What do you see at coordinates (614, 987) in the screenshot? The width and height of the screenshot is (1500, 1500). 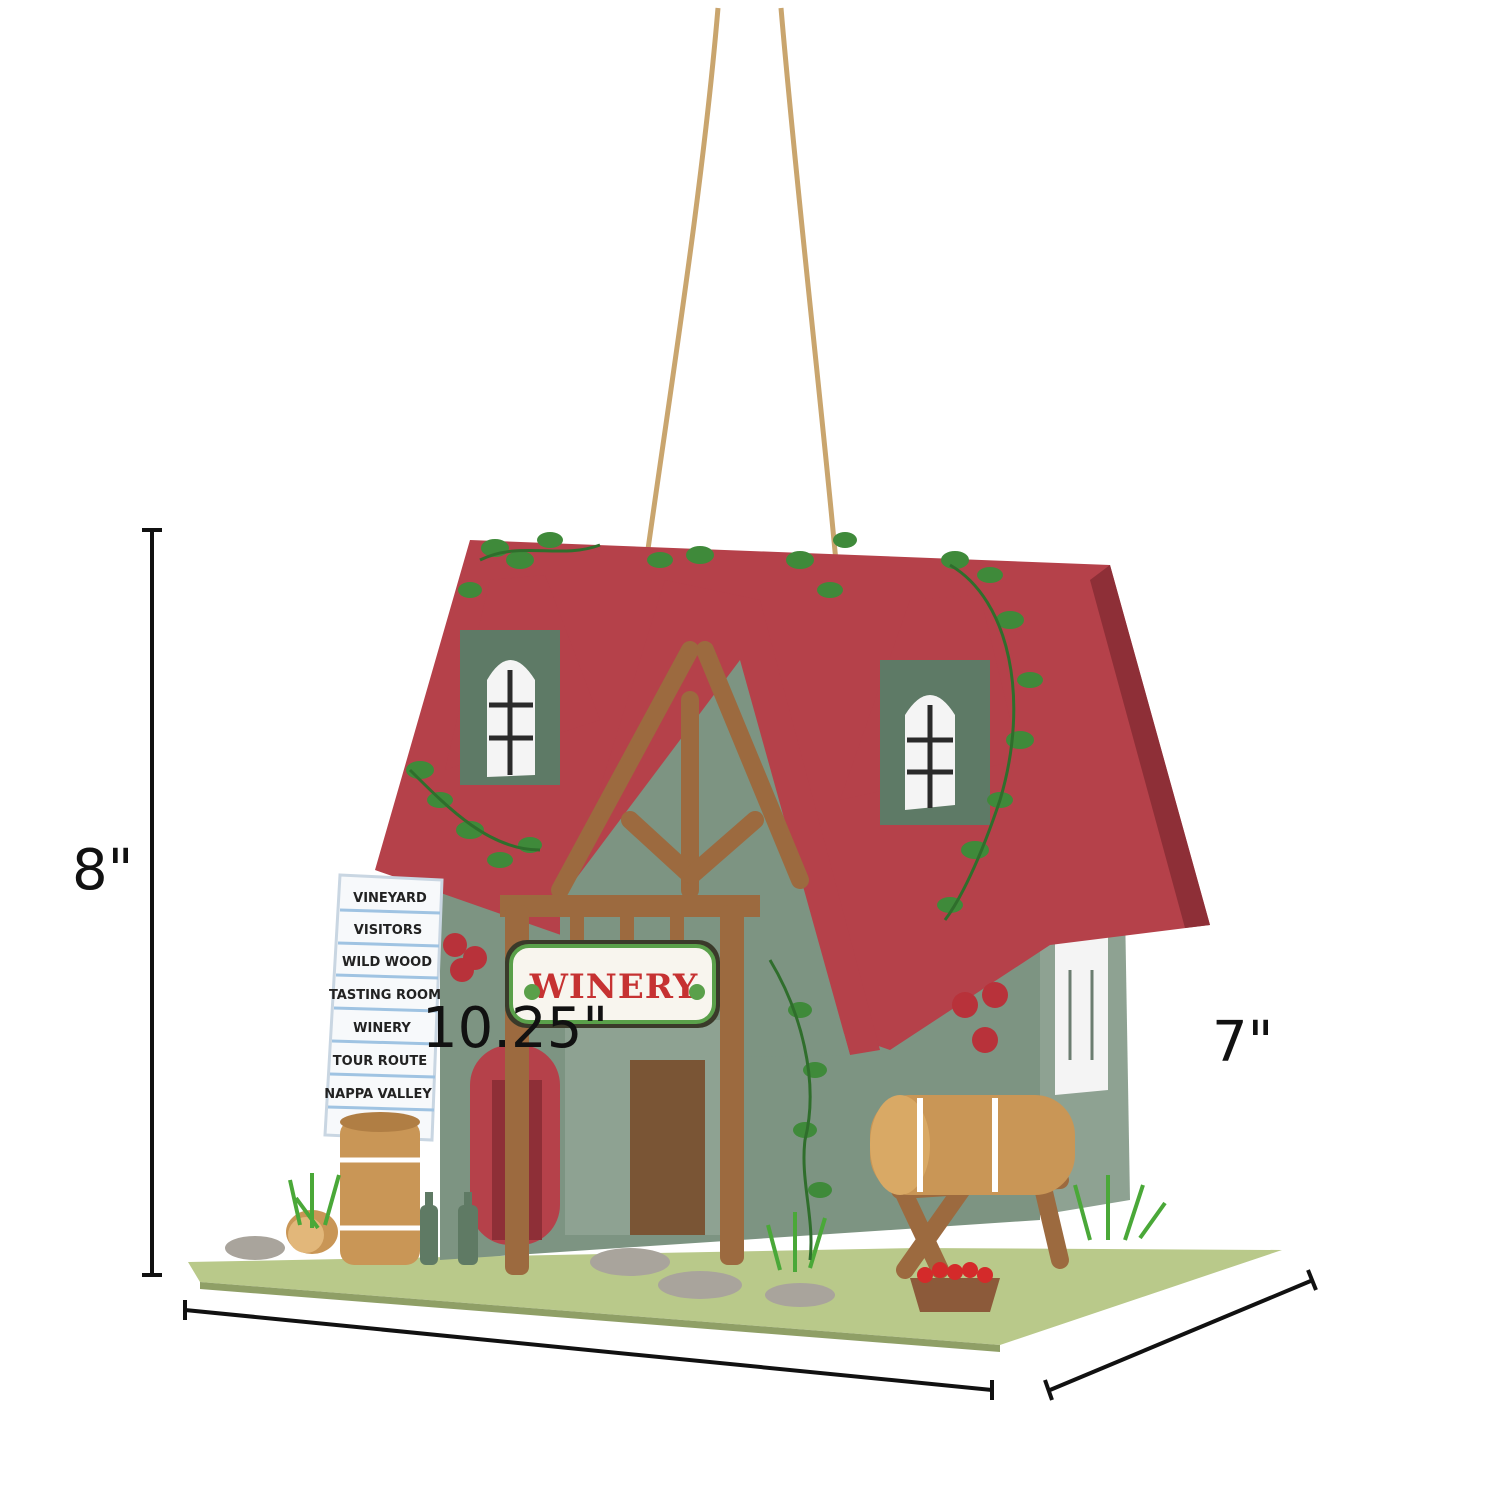 I see `winery-sign-text: WINERY` at bounding box center [614, 987].